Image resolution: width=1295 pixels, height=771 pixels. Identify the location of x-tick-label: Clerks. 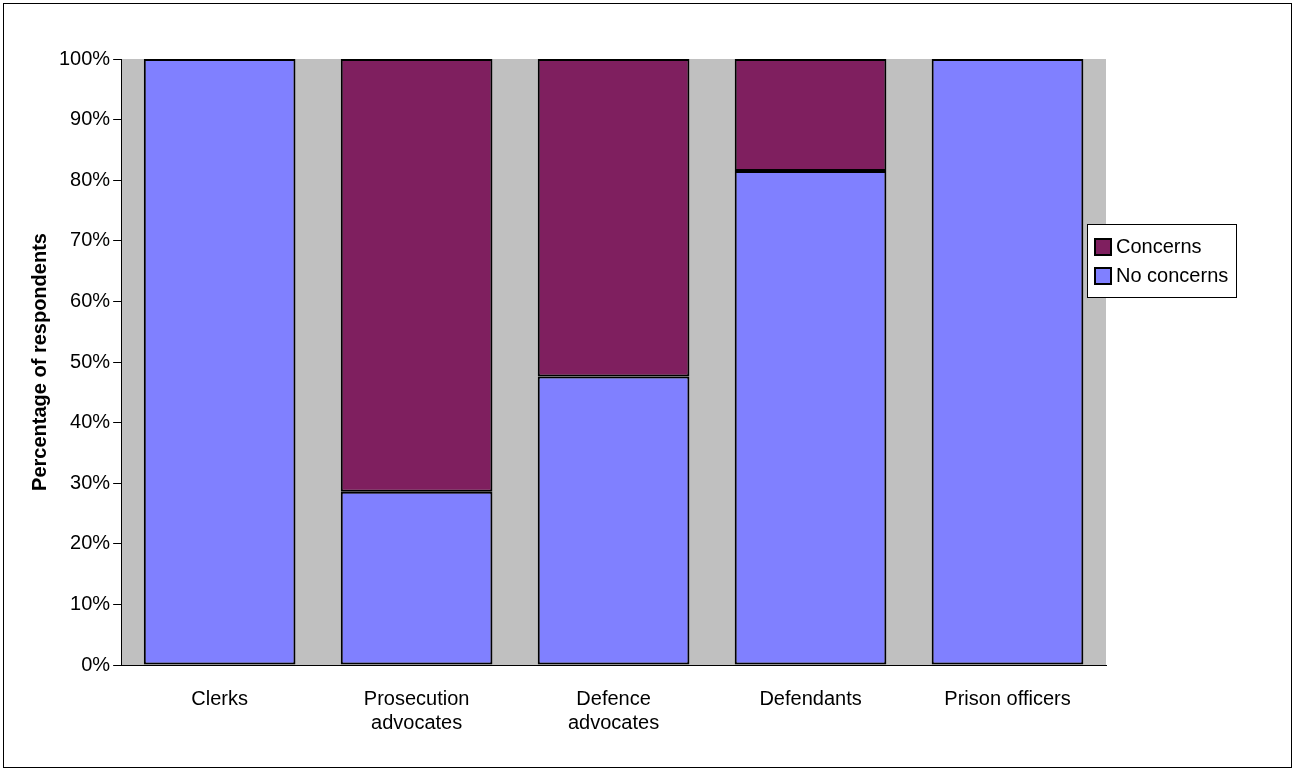
(219, 697).